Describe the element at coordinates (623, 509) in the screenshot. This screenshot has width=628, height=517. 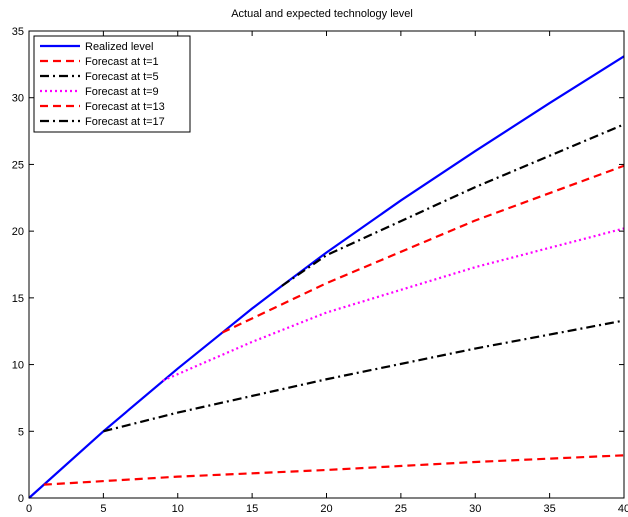
I see `x-tick-label: 40` at that location.